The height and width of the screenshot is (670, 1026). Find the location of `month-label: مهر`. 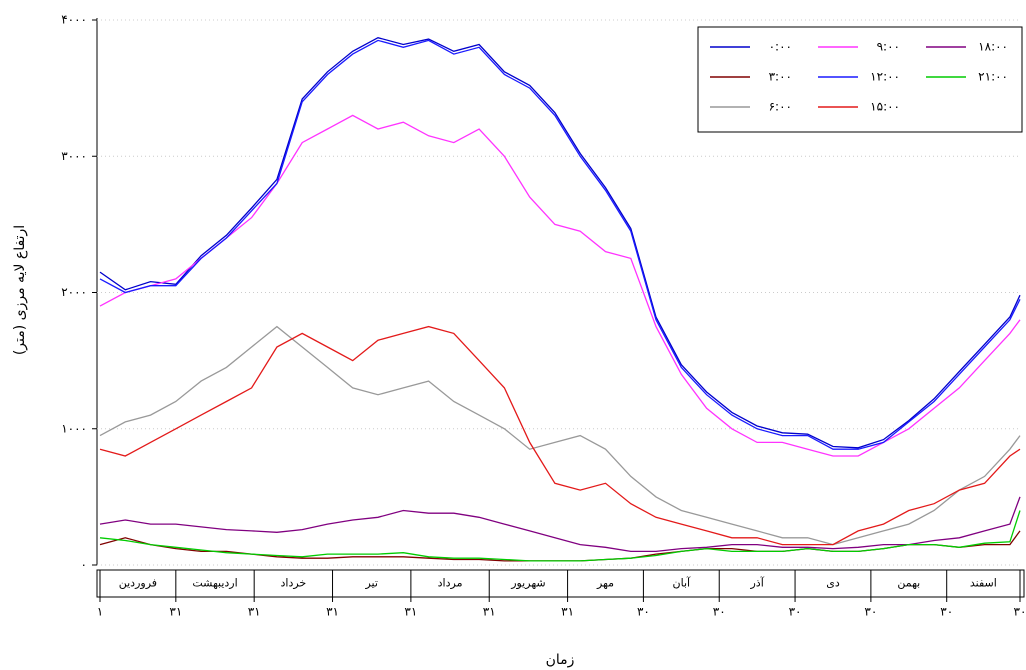

month-label: مهر is located at coordinates (605, 583).